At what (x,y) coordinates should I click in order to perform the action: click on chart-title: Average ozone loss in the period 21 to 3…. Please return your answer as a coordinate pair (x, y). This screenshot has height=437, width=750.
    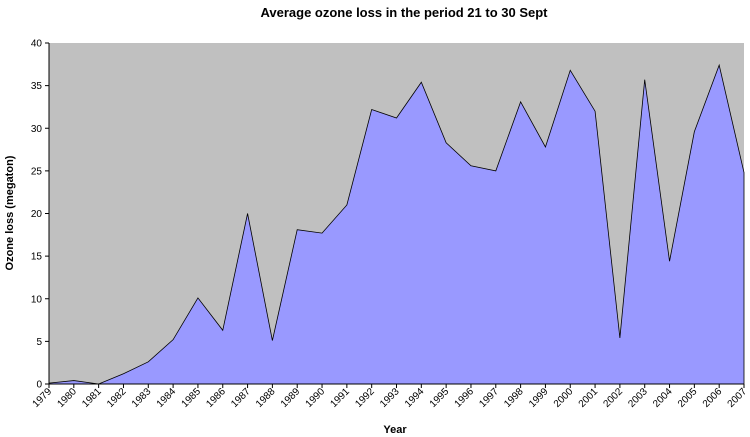
    Looking at the image, I should click on (404, 12).